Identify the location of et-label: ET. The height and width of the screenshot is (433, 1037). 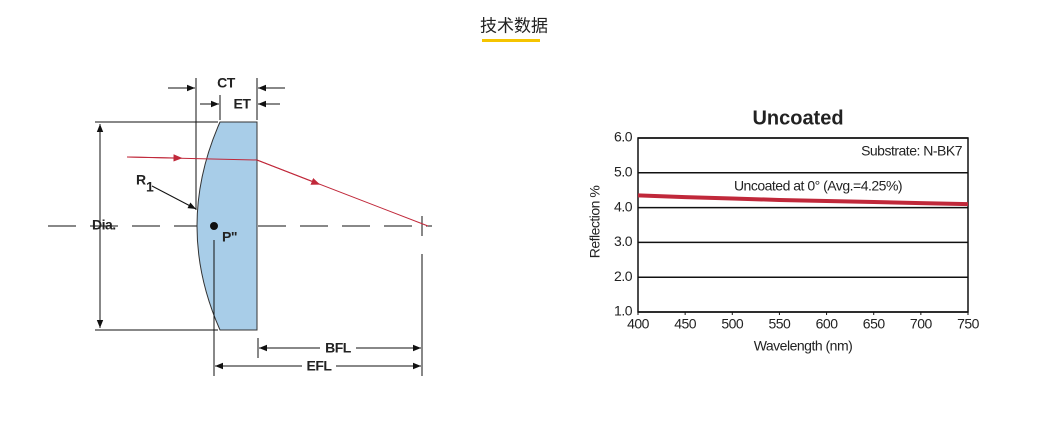
(243, 104).